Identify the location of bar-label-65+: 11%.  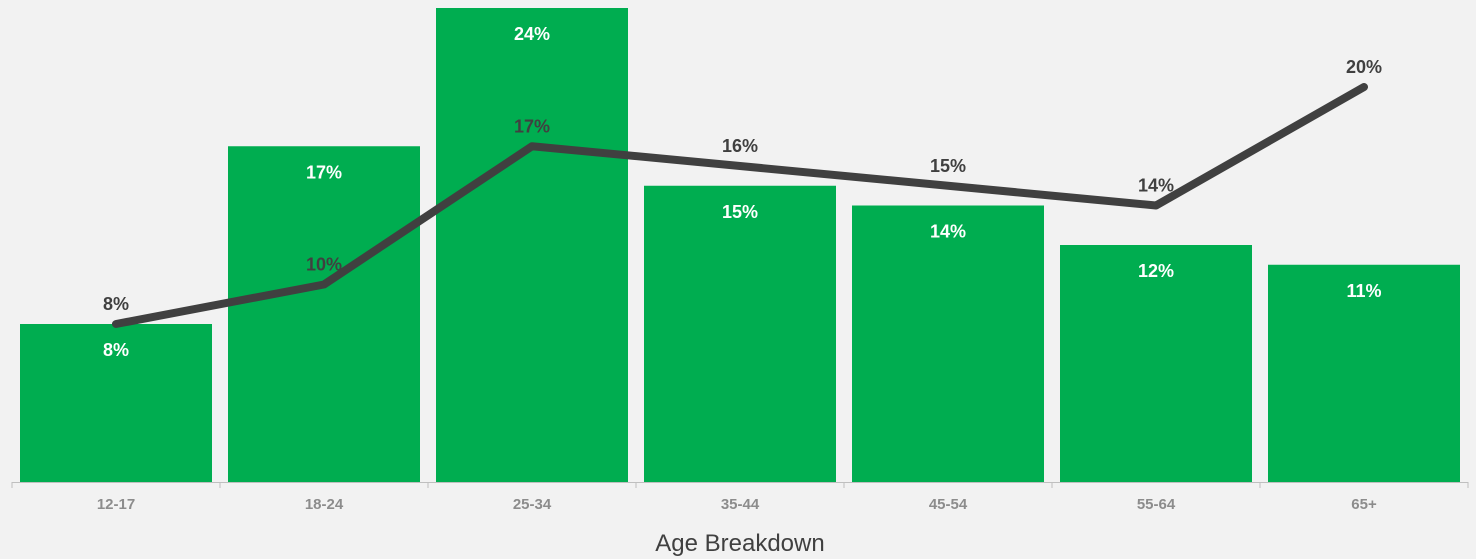
(1363, 291).